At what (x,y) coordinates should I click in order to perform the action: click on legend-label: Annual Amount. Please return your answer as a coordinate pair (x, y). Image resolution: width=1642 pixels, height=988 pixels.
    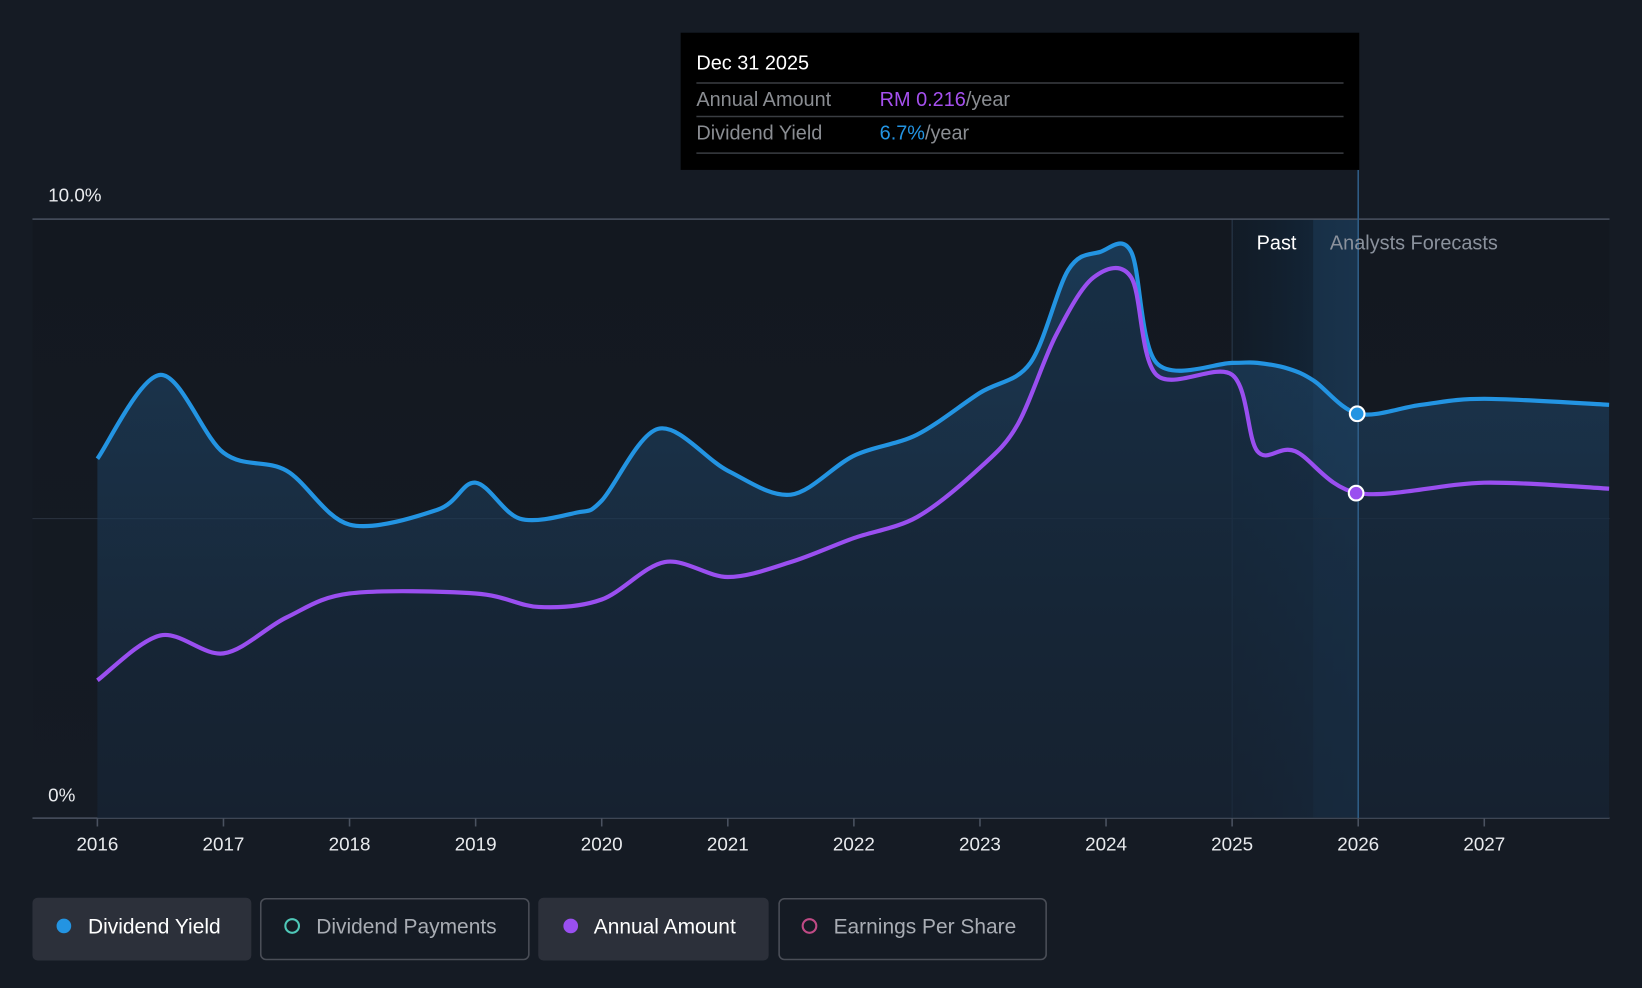
    Looking at the image, I should click on (665, 926).